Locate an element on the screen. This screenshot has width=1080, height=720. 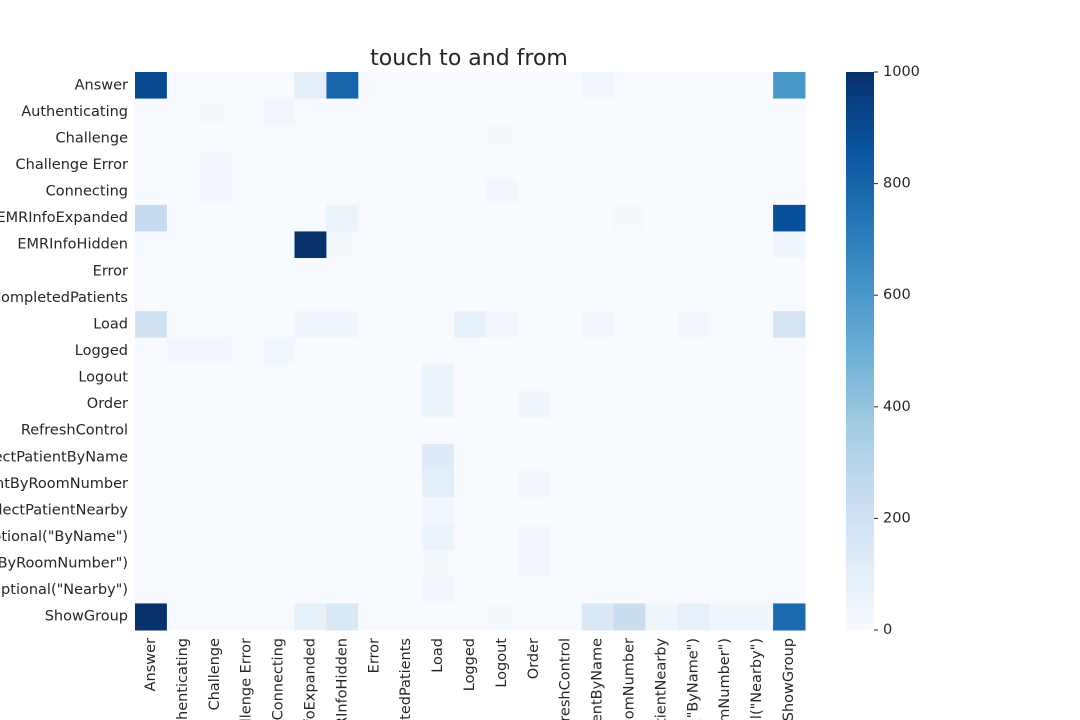
x-tick-label: Answer is located at coordinates (151, 664).